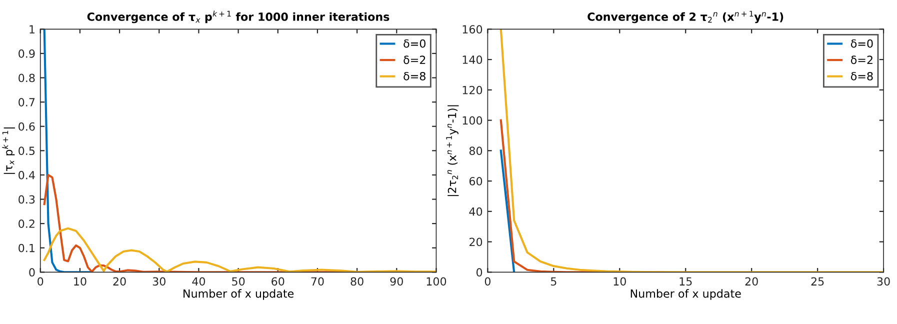 Image resolution: width=897 pixels, height=324 pixels. I want to click on y-axis-title: |2τ$_{2}$$^{n}$ (x$^{n+1}$y$^{n}$-1)|, so click(452, 150).